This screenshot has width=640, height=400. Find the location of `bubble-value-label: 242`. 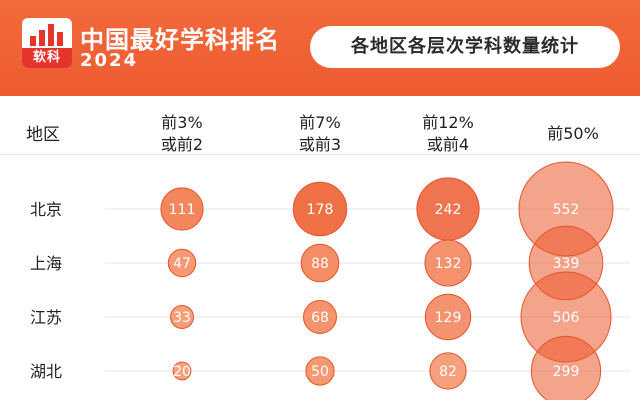

bubble-value-label: 242 is located at coordinates (448, 210).